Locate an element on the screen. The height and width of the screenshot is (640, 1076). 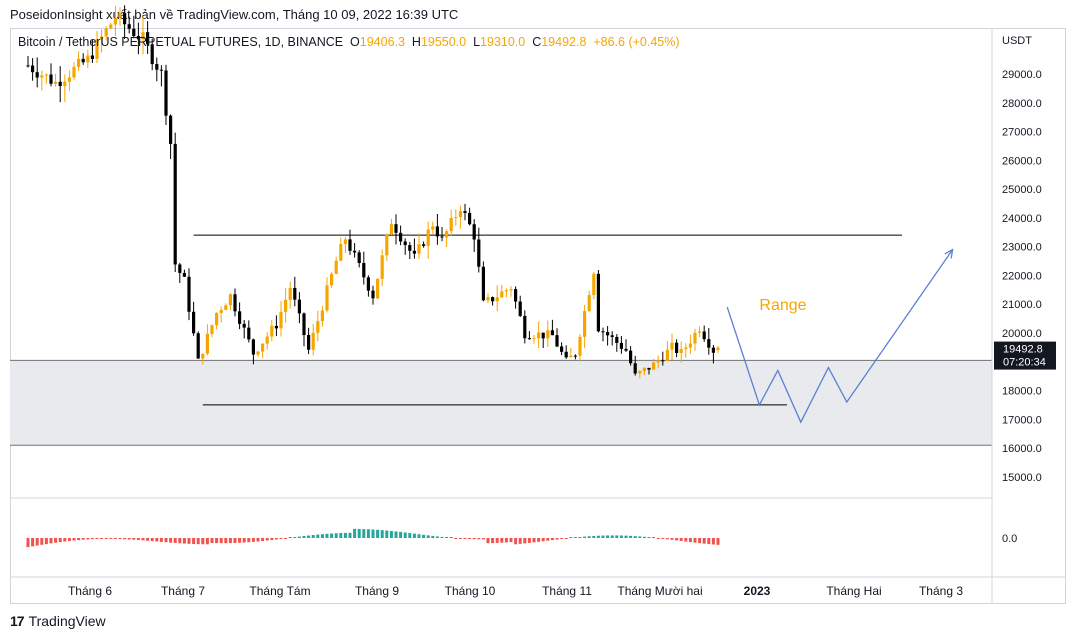
price-tick-label: 23000.0 is located at coordinates (1022, 248).